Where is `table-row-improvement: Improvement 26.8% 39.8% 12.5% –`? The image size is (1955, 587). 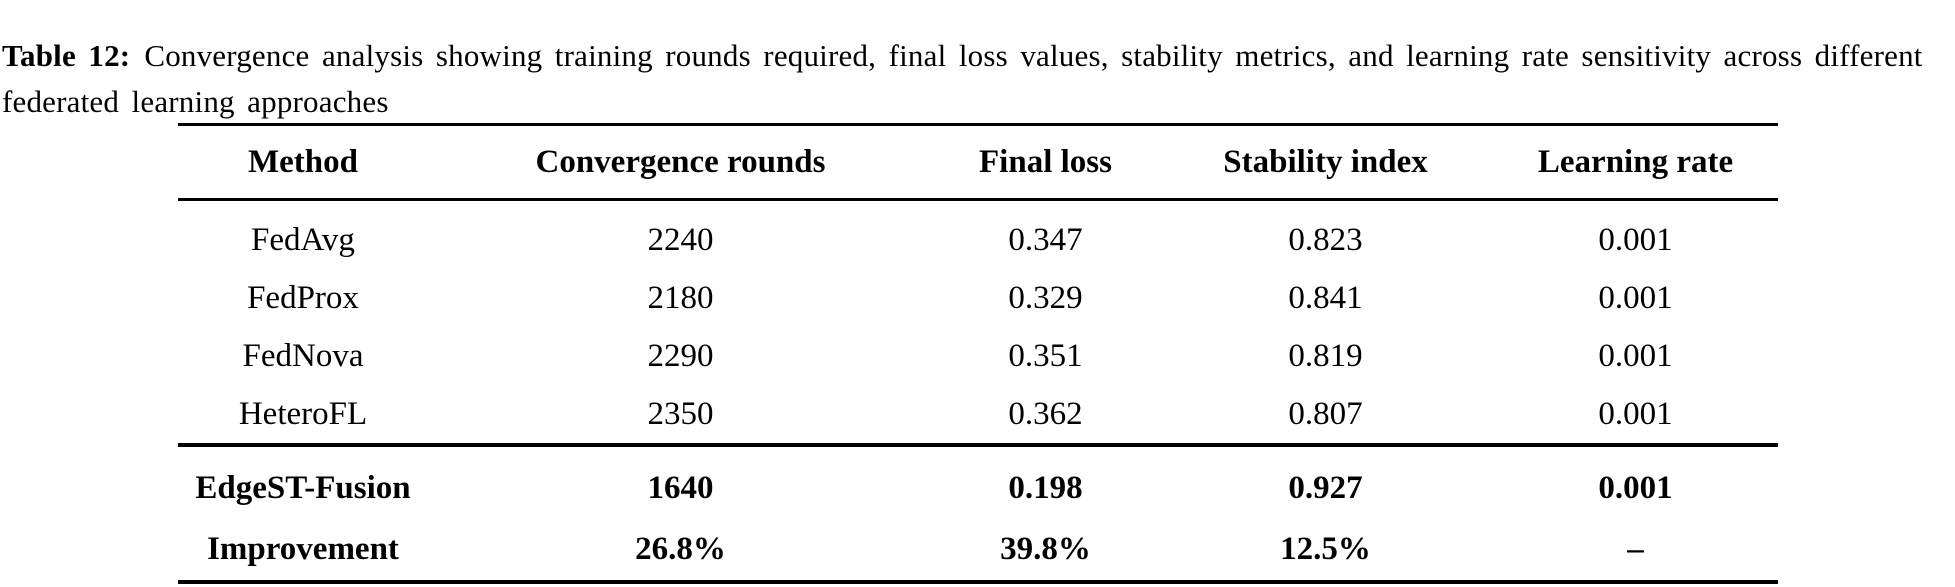
table-row-improvement: Improvement 26.8% 39.8% 12.5% – is located at coordinates (978, 550).